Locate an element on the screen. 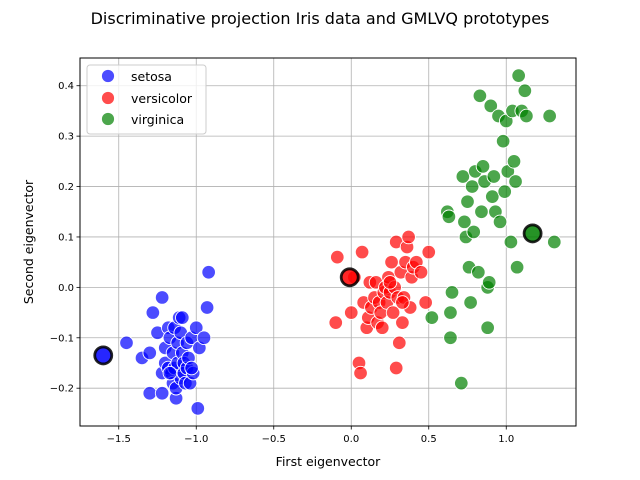 The width and height of the screenshot is (640, 480). legend-marker-versicolor is located at coordinates (108, 98).